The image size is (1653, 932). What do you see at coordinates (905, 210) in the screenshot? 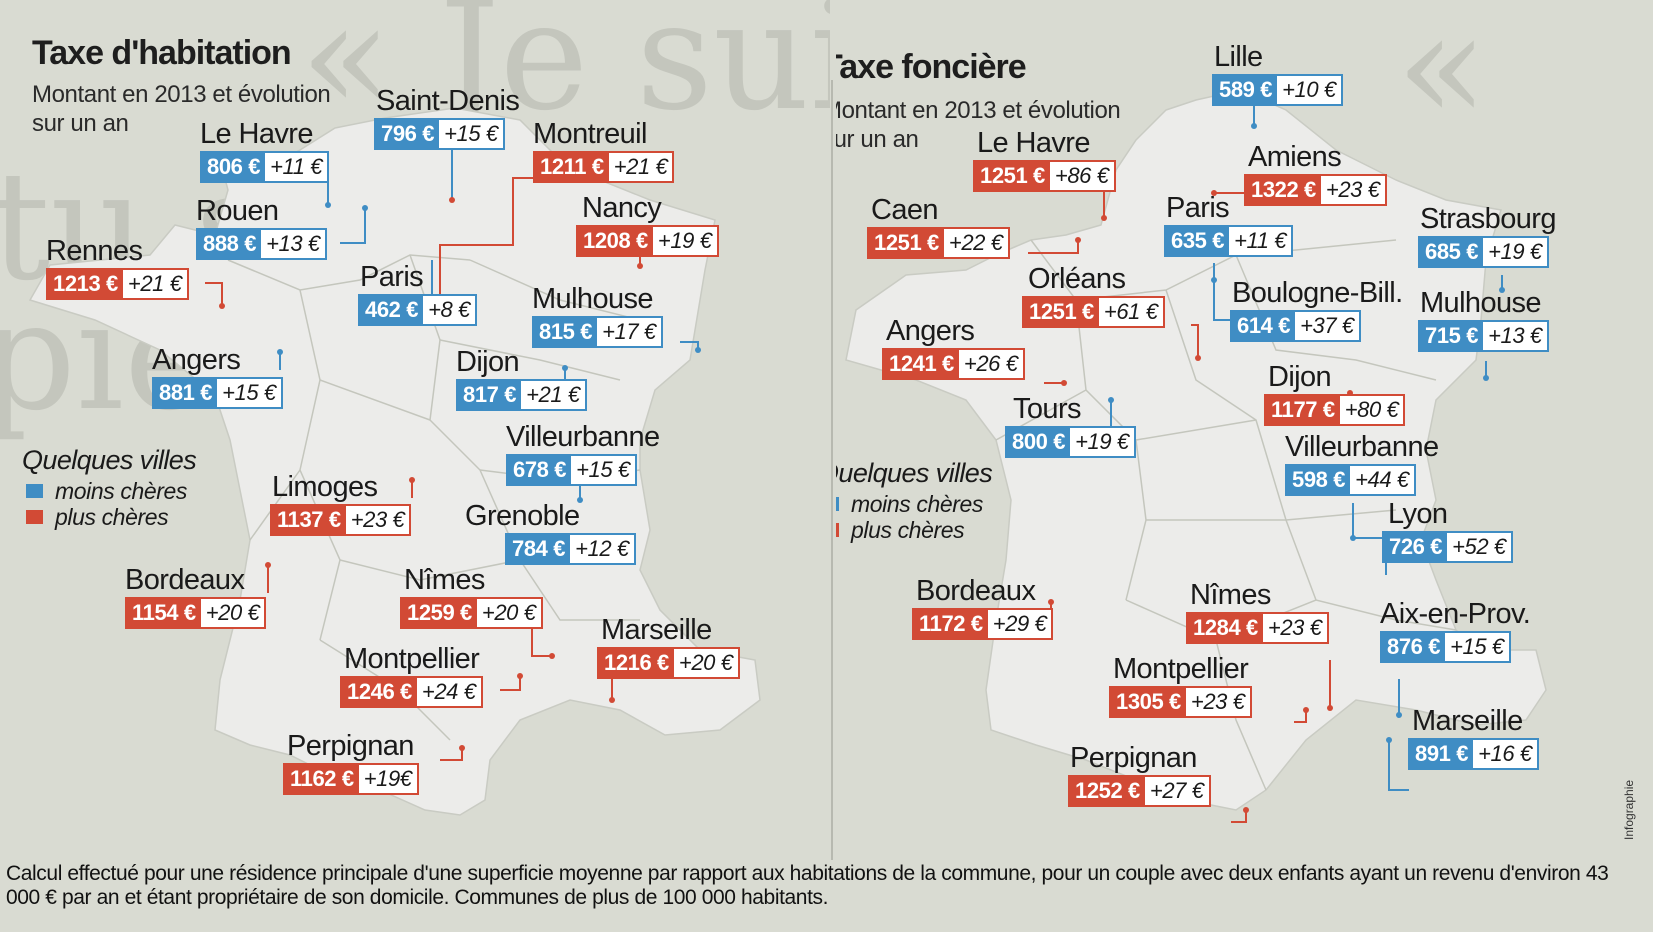
I see `city-name: Caen` at bounding box center [905, 210].